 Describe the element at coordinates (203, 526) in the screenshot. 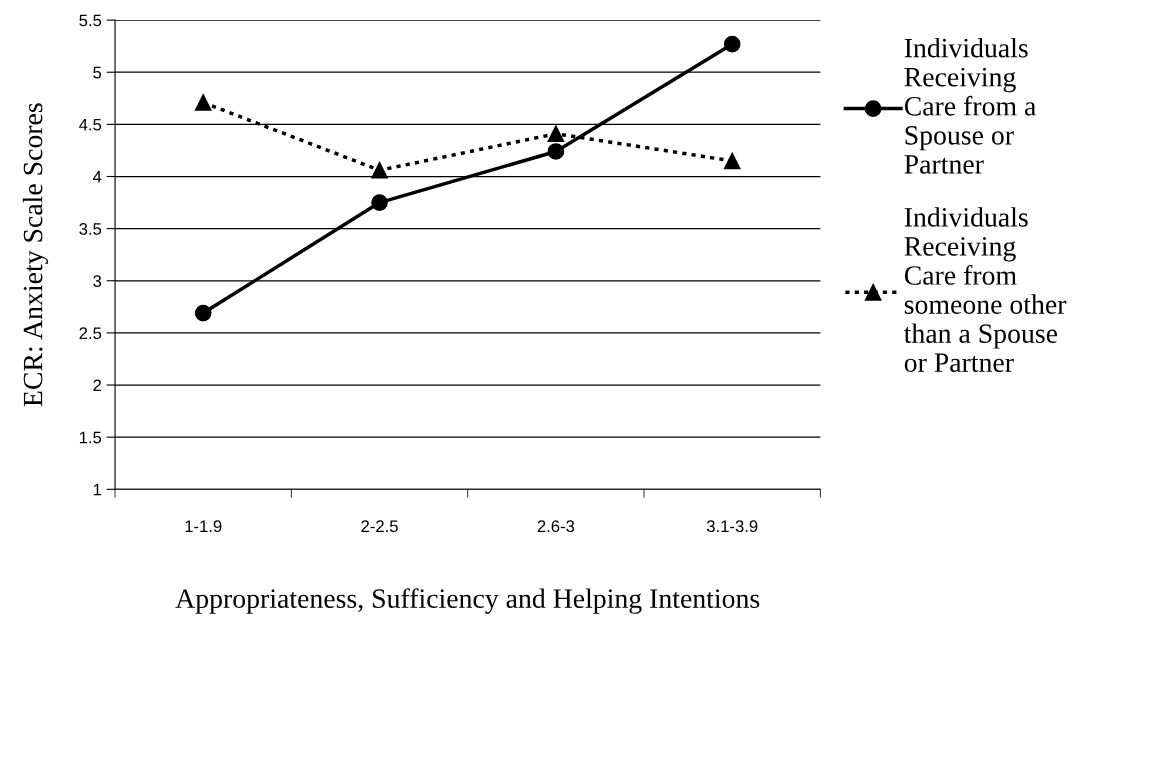

I see `x-tick-label: 1-1.9` at that location.